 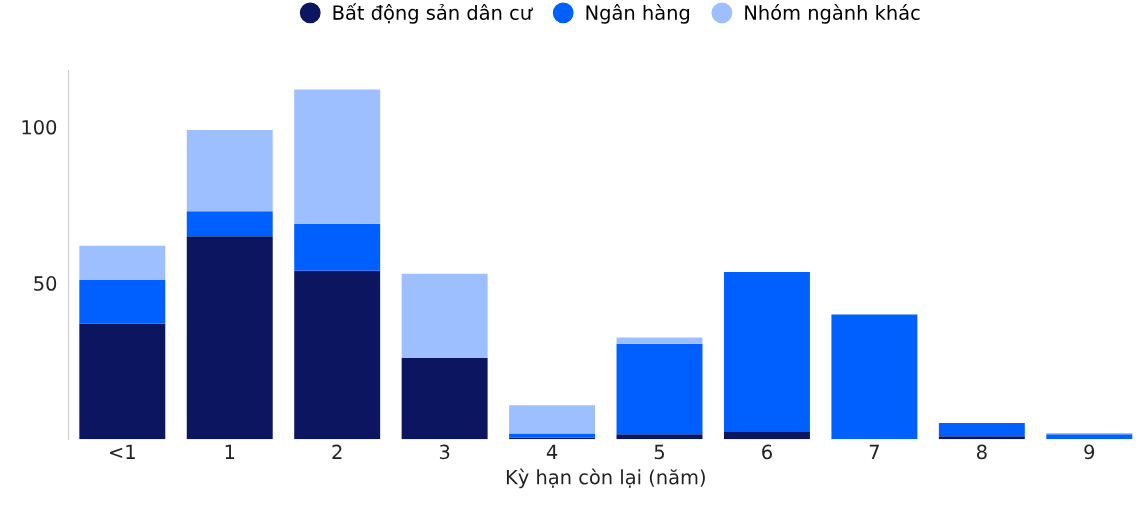 What do you see at coordinates (659, 452) in the screenshot?
I see `x-tick-label: 5` at bounding box center [659, 452].